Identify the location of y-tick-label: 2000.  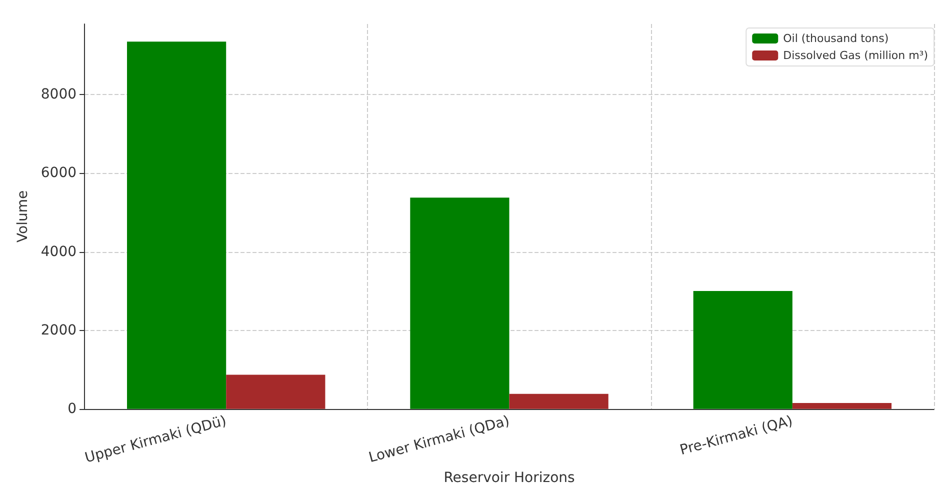
(58, 330).